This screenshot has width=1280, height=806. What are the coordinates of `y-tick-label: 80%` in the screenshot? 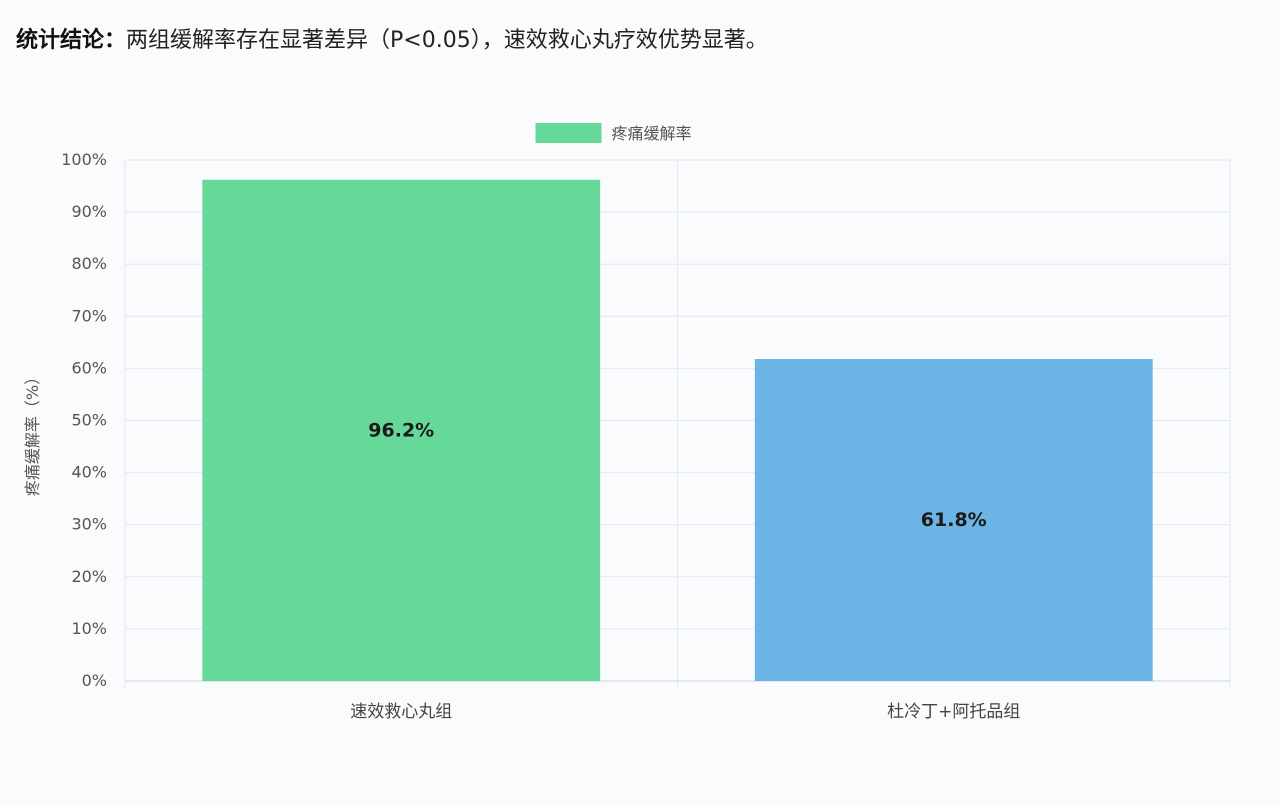 It's located at (89, 263).